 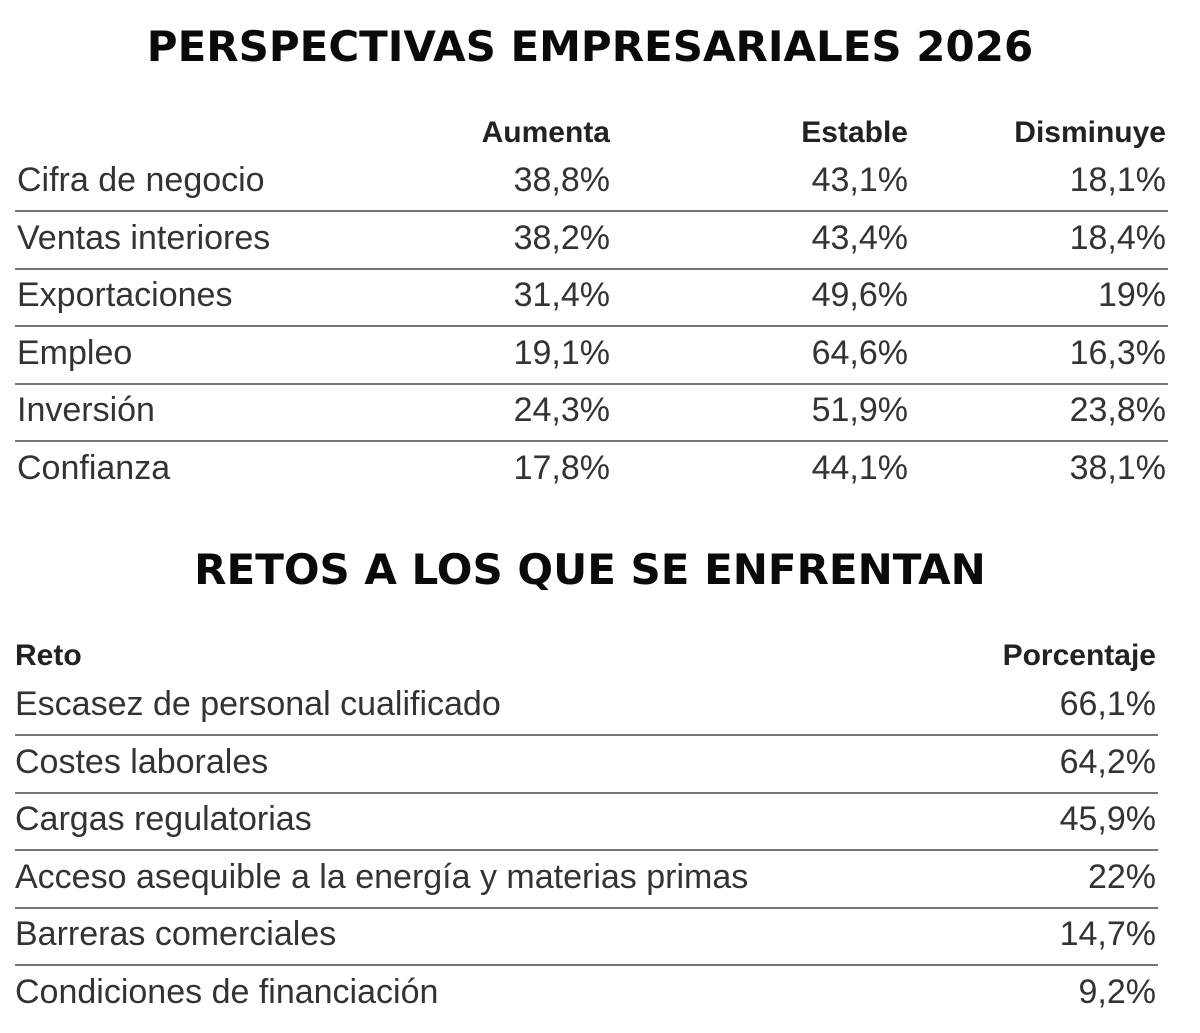 I want to click on value-disminuye: 38,1%, so click(x=1117, y=467).